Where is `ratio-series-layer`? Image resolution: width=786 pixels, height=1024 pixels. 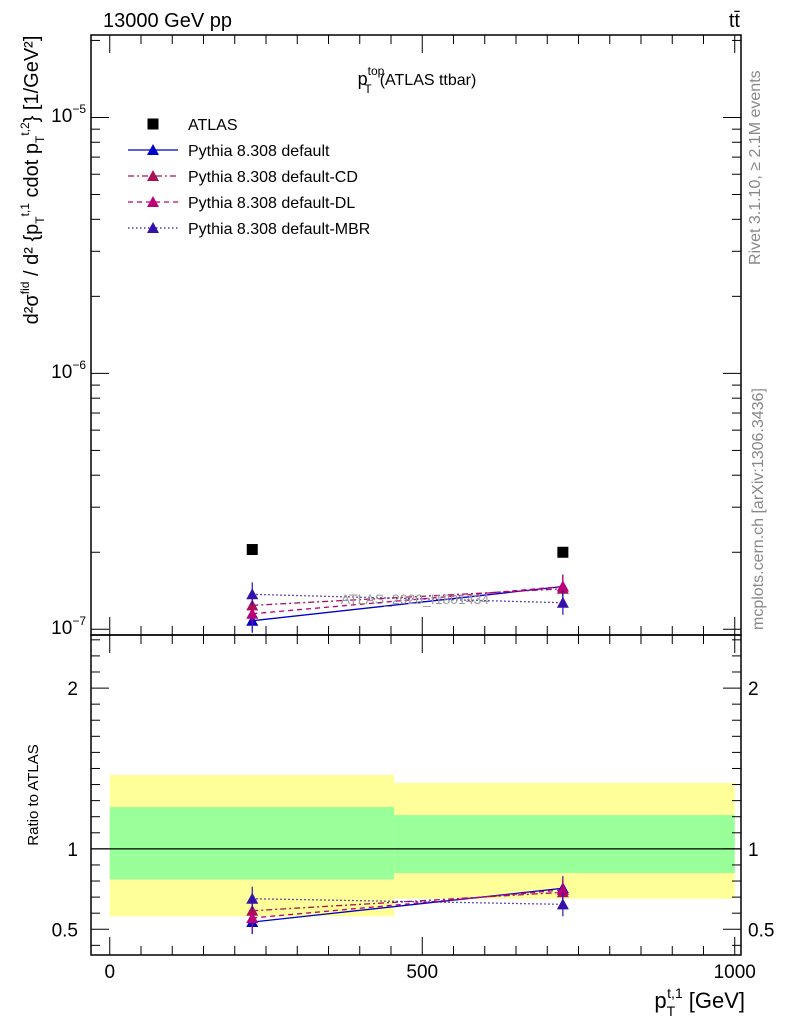
ratio-series-layer is located at coordinates (407, 905).